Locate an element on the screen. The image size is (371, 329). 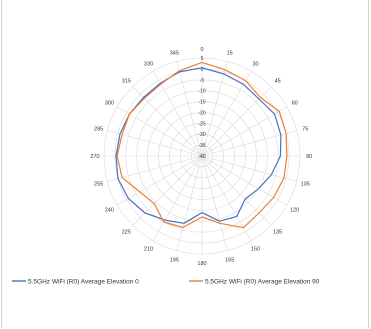
angle-label: 60 is located at coordinates (295, 104).